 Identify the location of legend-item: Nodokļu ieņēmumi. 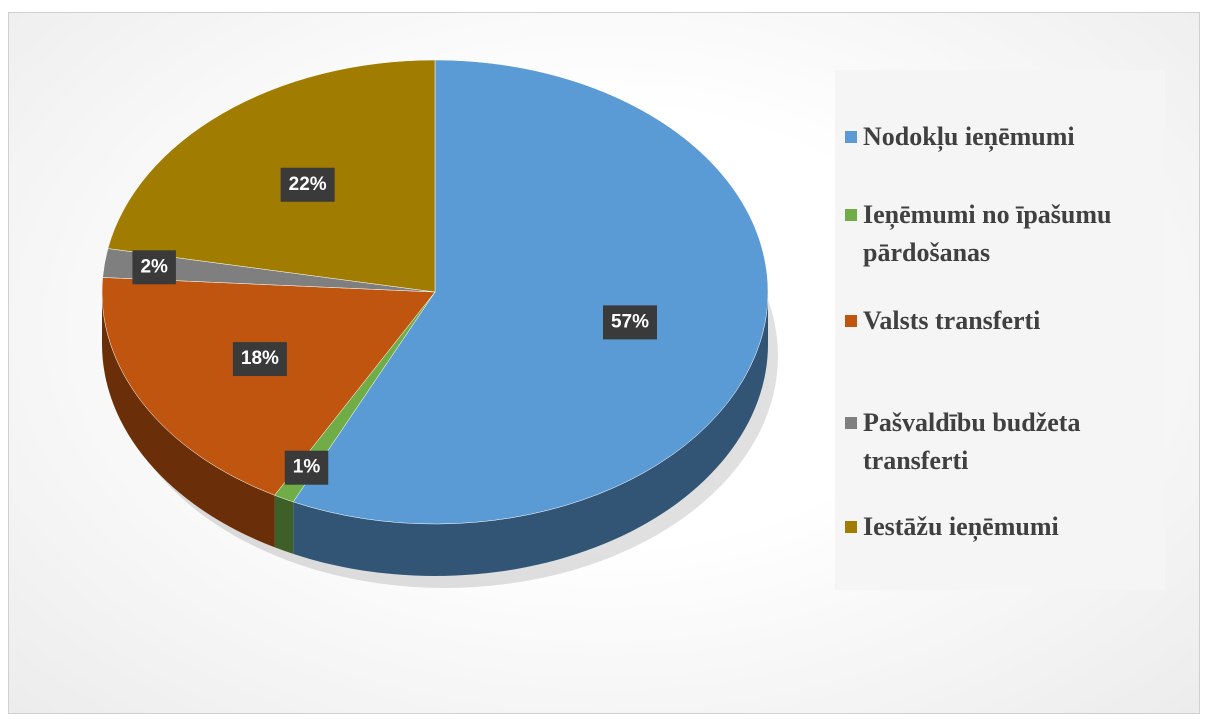
(1004, 137).